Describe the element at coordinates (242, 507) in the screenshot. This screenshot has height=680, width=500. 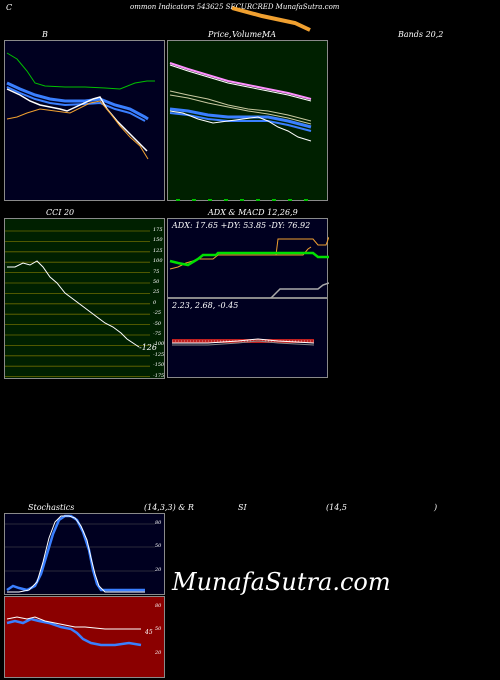
I see `stoch-title-c: SI` at that location.